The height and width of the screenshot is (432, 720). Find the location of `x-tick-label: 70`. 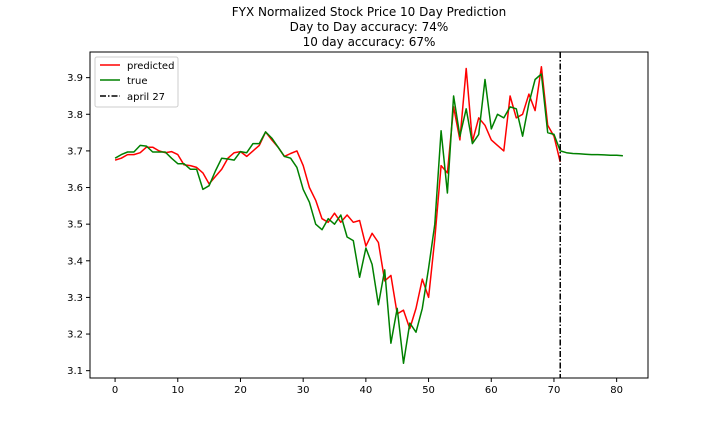

x-tick-label: 70 is located at coordinates (554, 390).